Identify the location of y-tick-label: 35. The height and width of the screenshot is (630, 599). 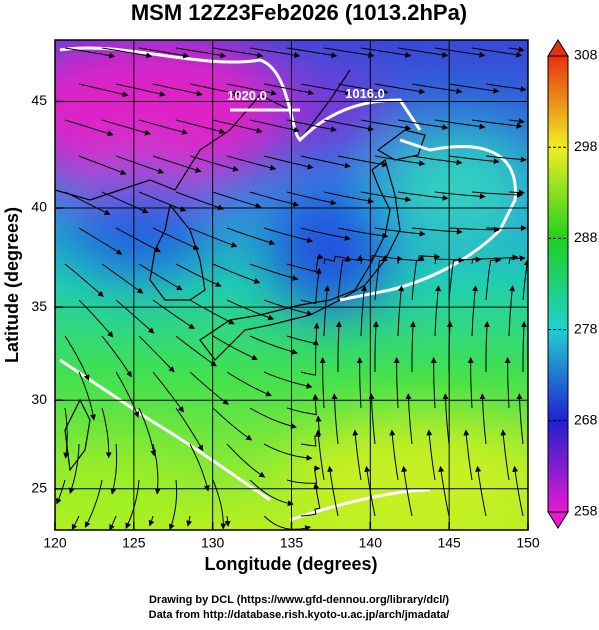
(39, 306).